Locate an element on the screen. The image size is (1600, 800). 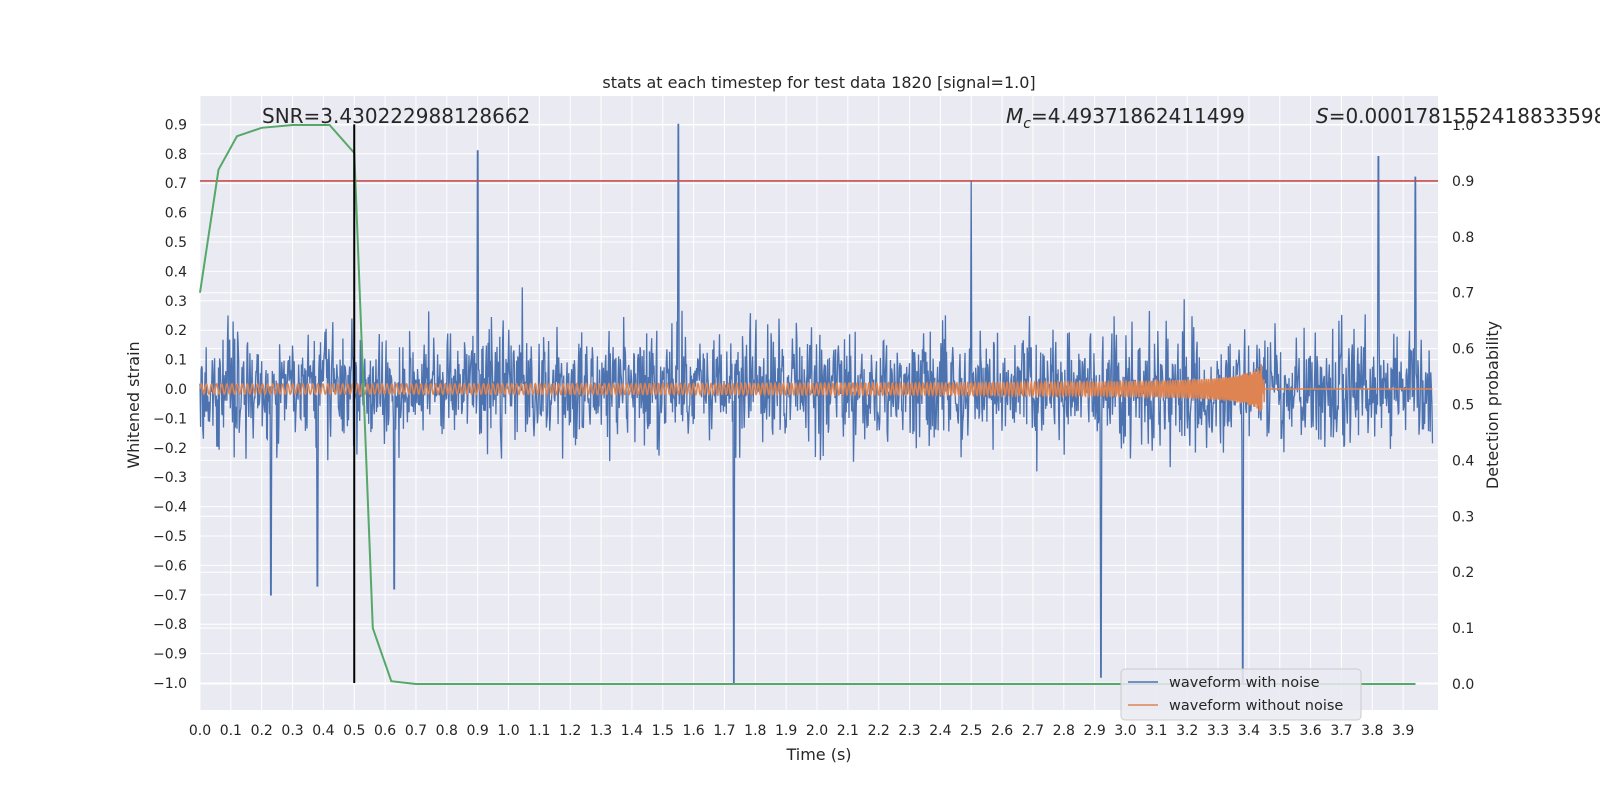
x-tick-label: 1.6 is located at coordinates (693, 731).